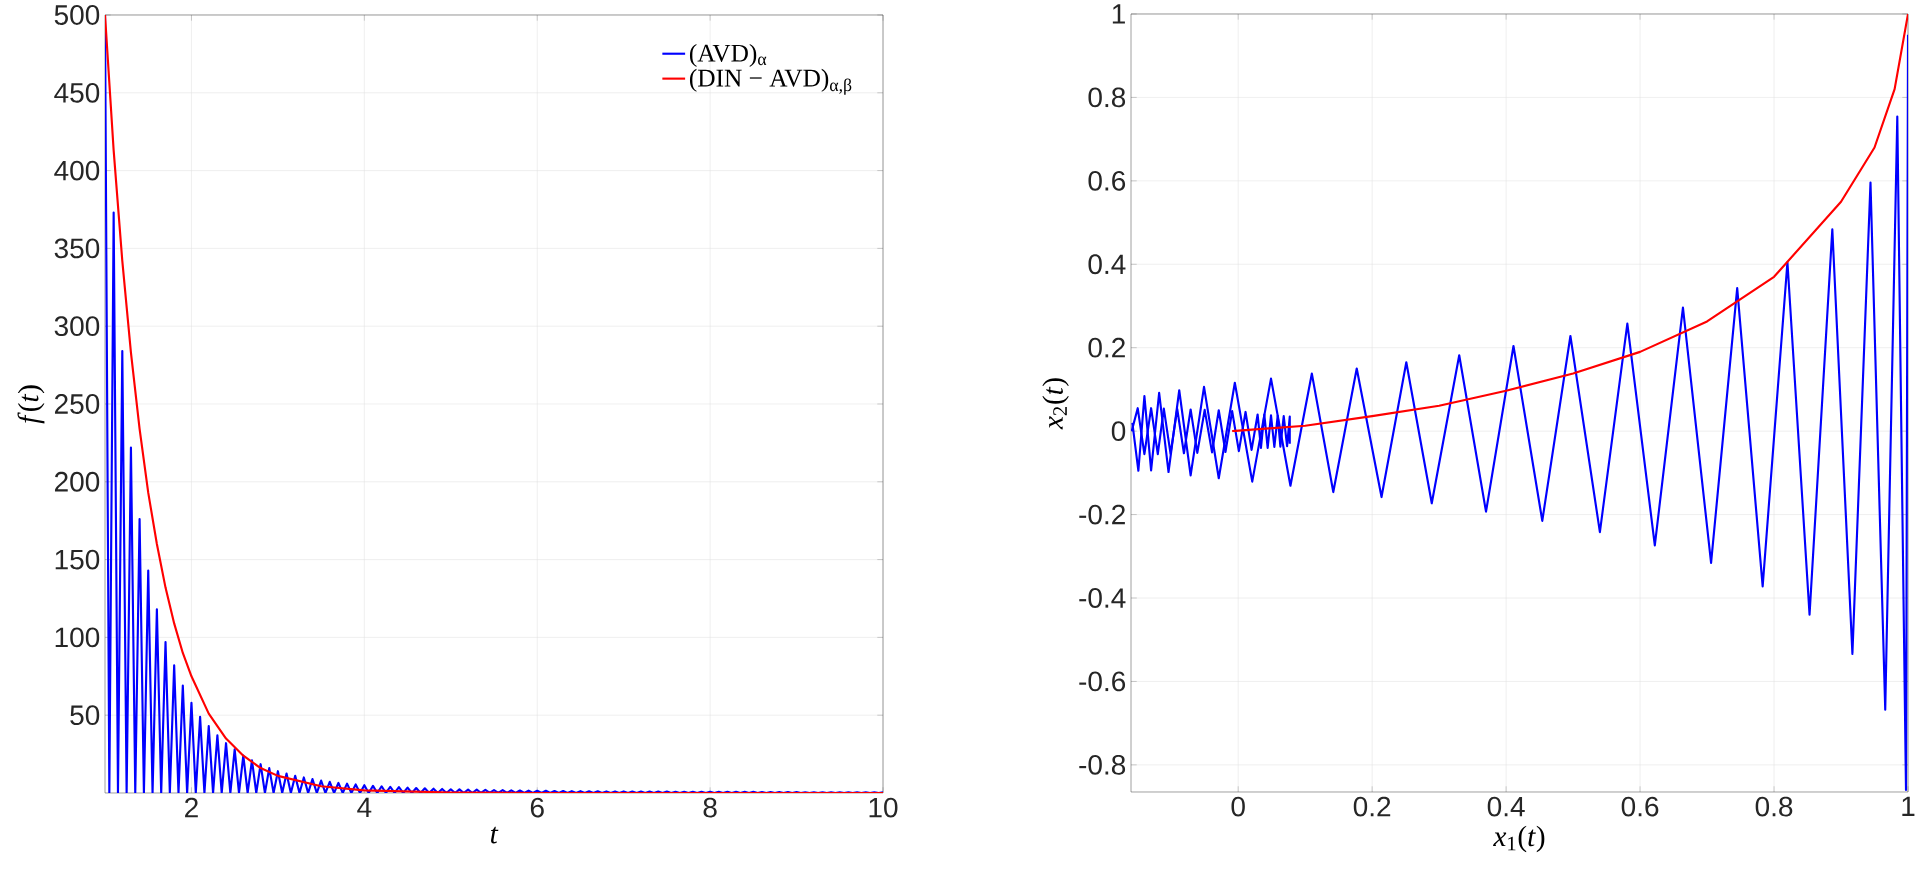 Image resolution: width=1921 pixels, height=884 pixels. I want to click on x-axis-title: t, so click(494, 835).